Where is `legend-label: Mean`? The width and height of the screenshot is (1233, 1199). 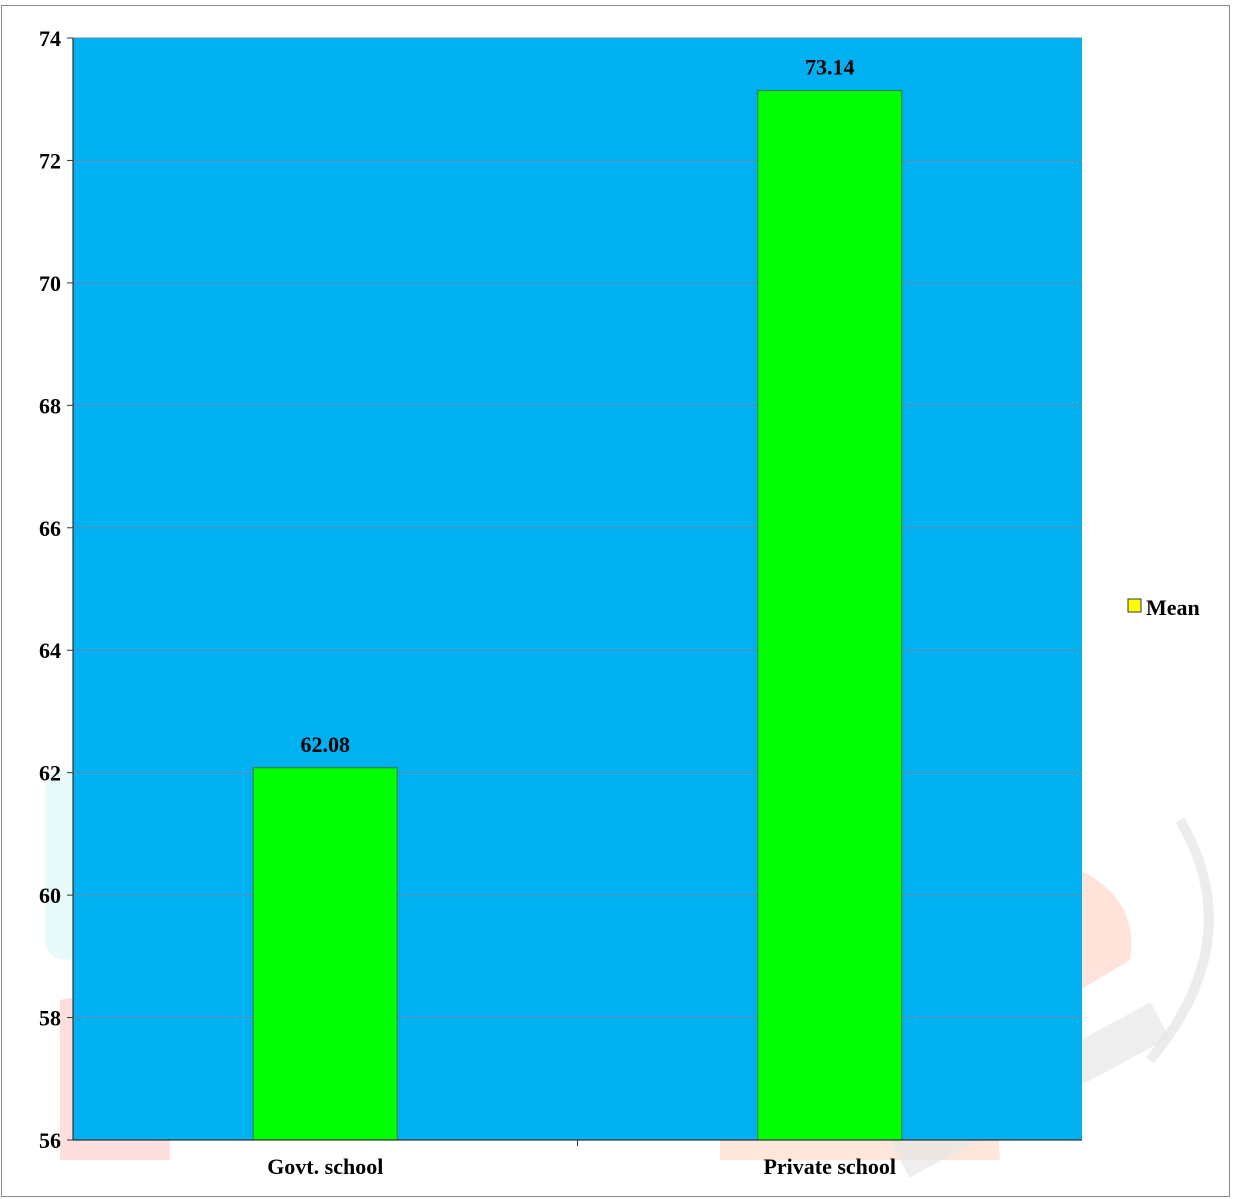
legend-label: Mean is located at coordinates (1173, 607).